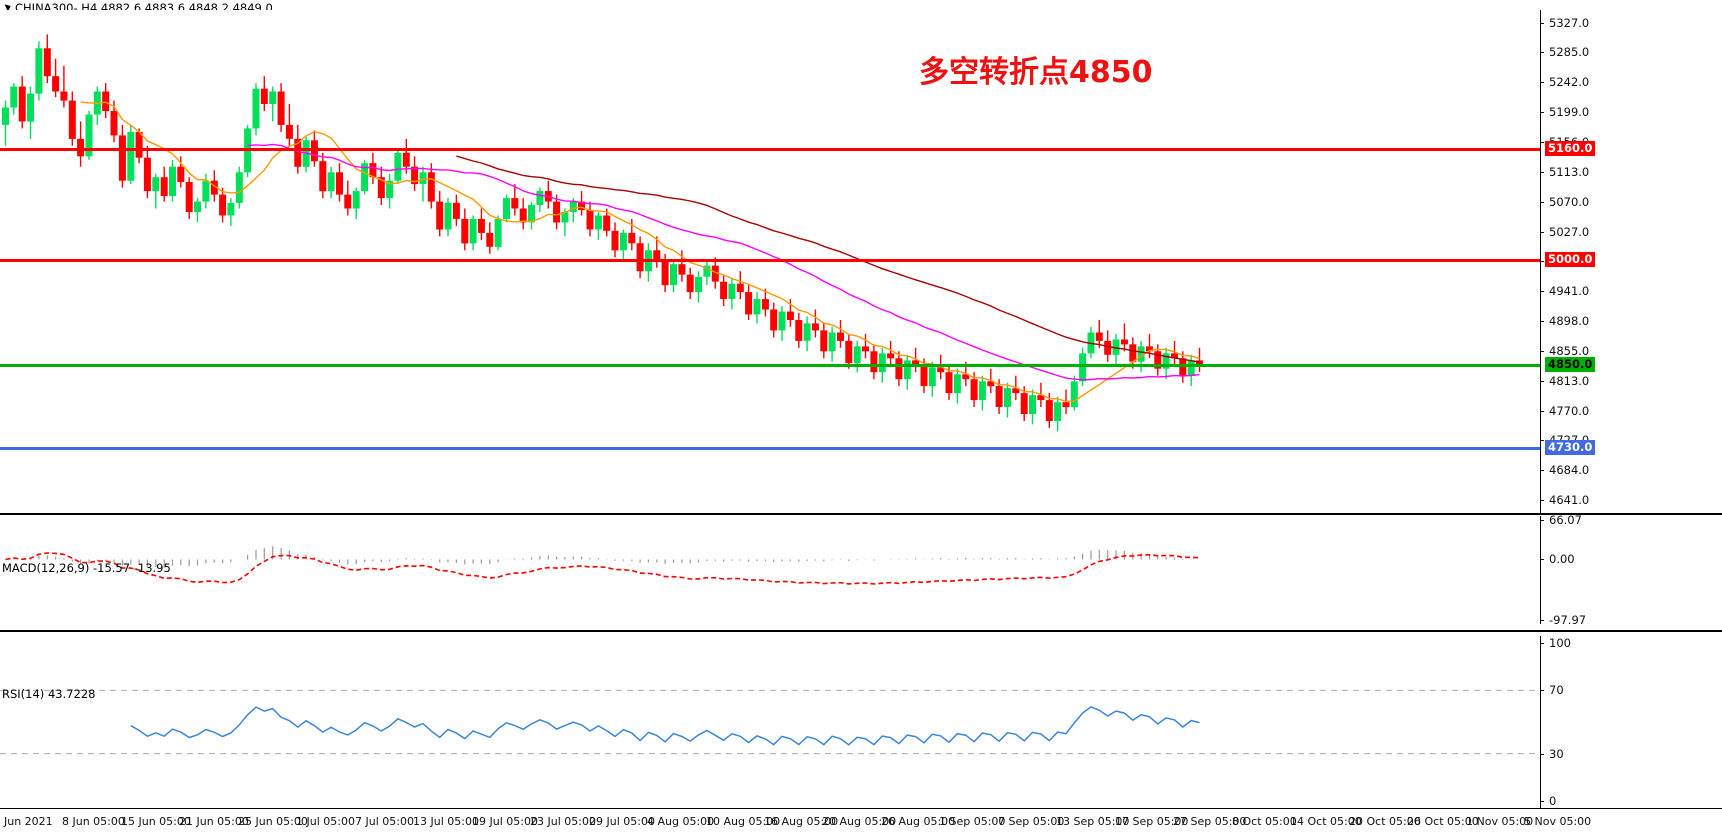  I want to click on macd-plot-area, so click(770, 570).